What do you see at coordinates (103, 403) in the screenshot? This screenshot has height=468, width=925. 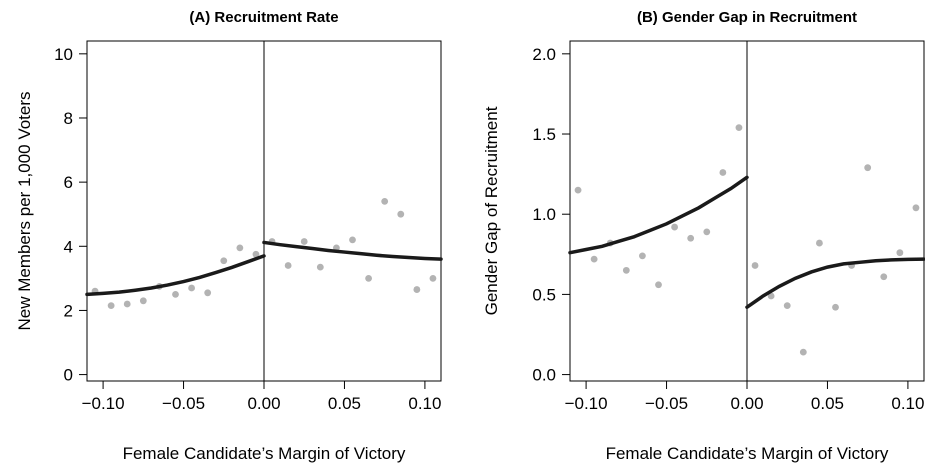 I see `panel-a-x-tick-label: −0.10` at bounding box center [103, 403].